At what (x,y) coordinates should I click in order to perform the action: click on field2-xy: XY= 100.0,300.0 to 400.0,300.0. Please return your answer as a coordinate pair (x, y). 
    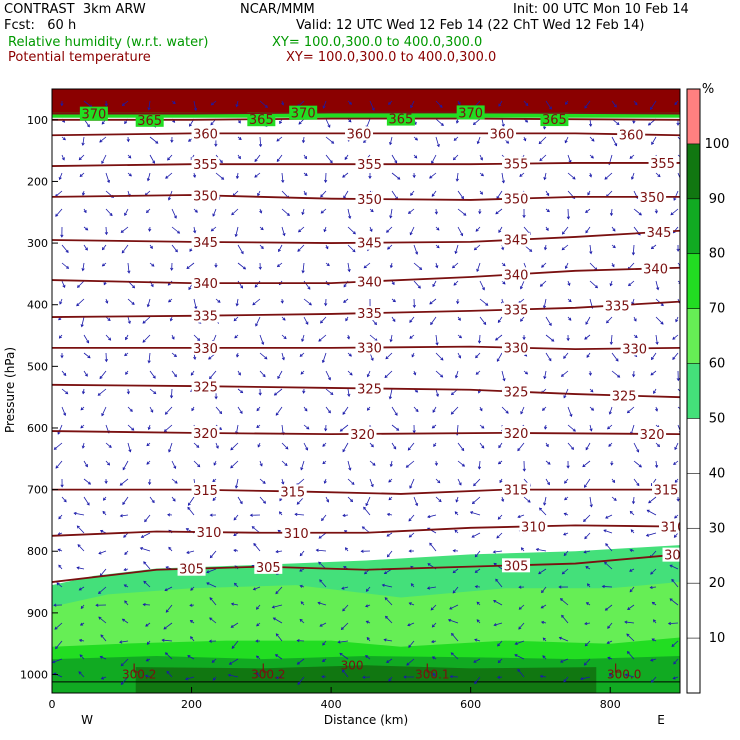
    Looking at the image, I should click on (391, 57).